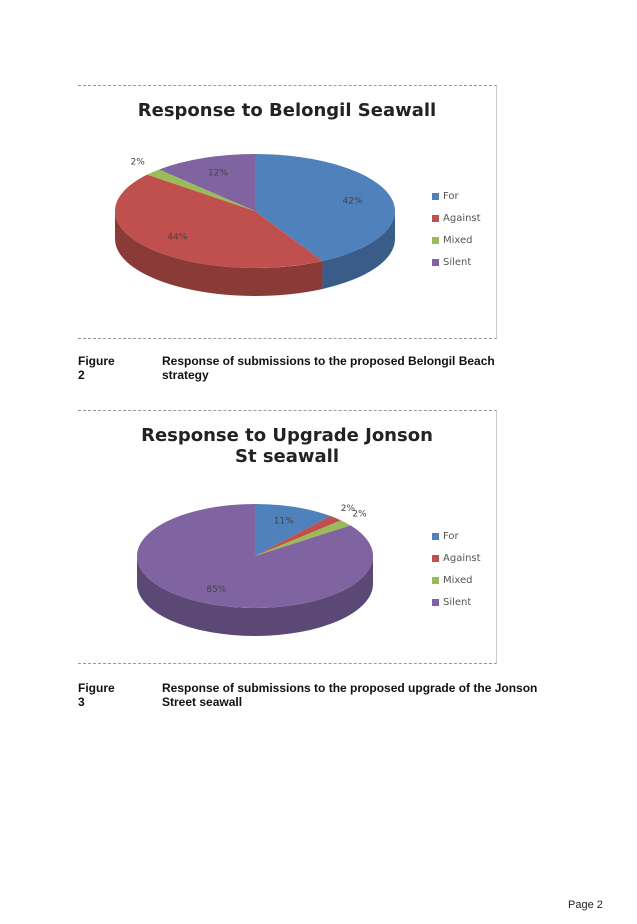 The height and width of the screenshot is (924, 637). What do you see at coordinates (216, 590) in the screenshot?
I see `data-label: 85%` at bounding box center [216, 590].